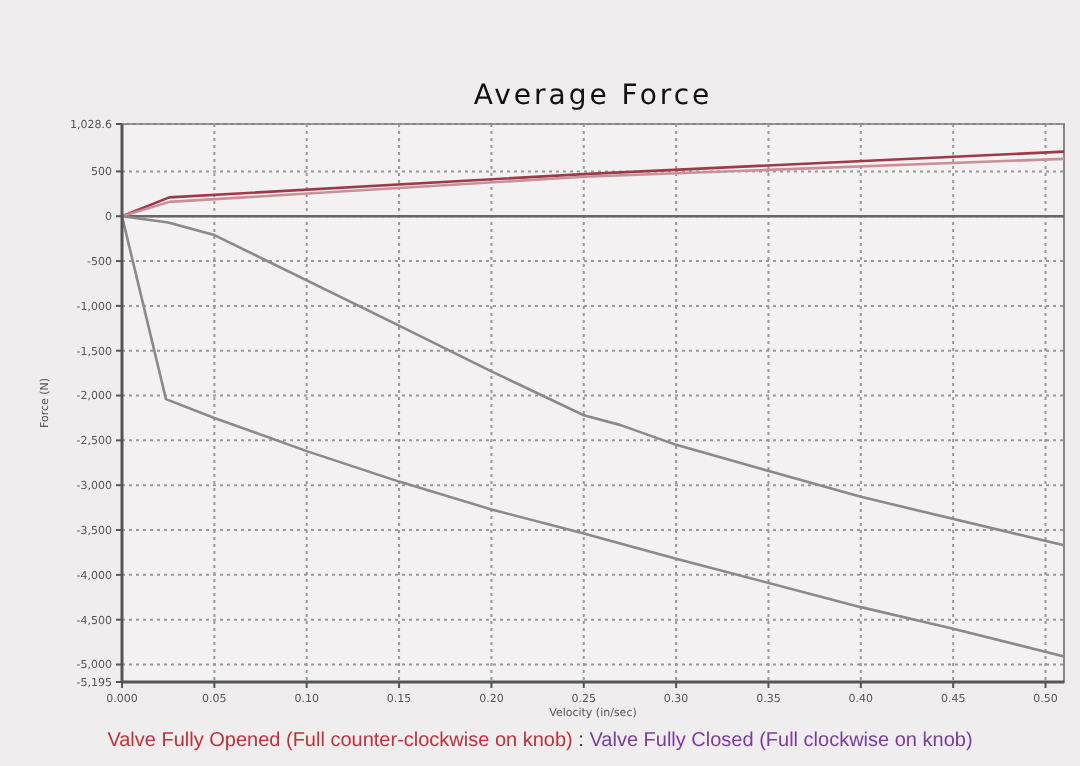  Describe the element at coordinates (778, 741) in the screenshot. I see `text: Valve Fully Closed (Full clockwise on knob)` at that location.